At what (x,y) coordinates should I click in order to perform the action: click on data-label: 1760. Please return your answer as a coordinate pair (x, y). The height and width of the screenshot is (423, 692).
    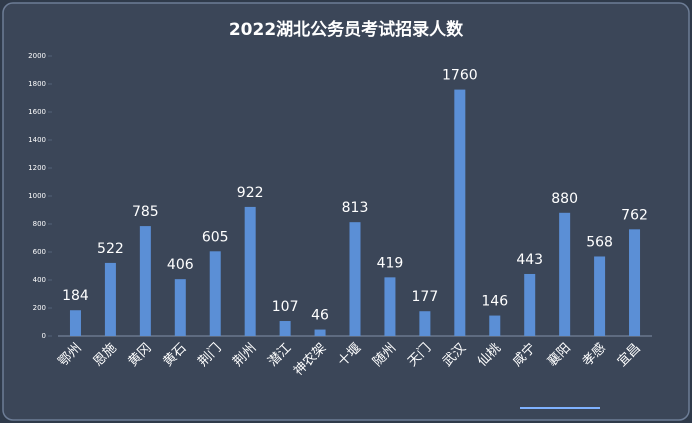
    Looking at the image, I should click on (460, 76).